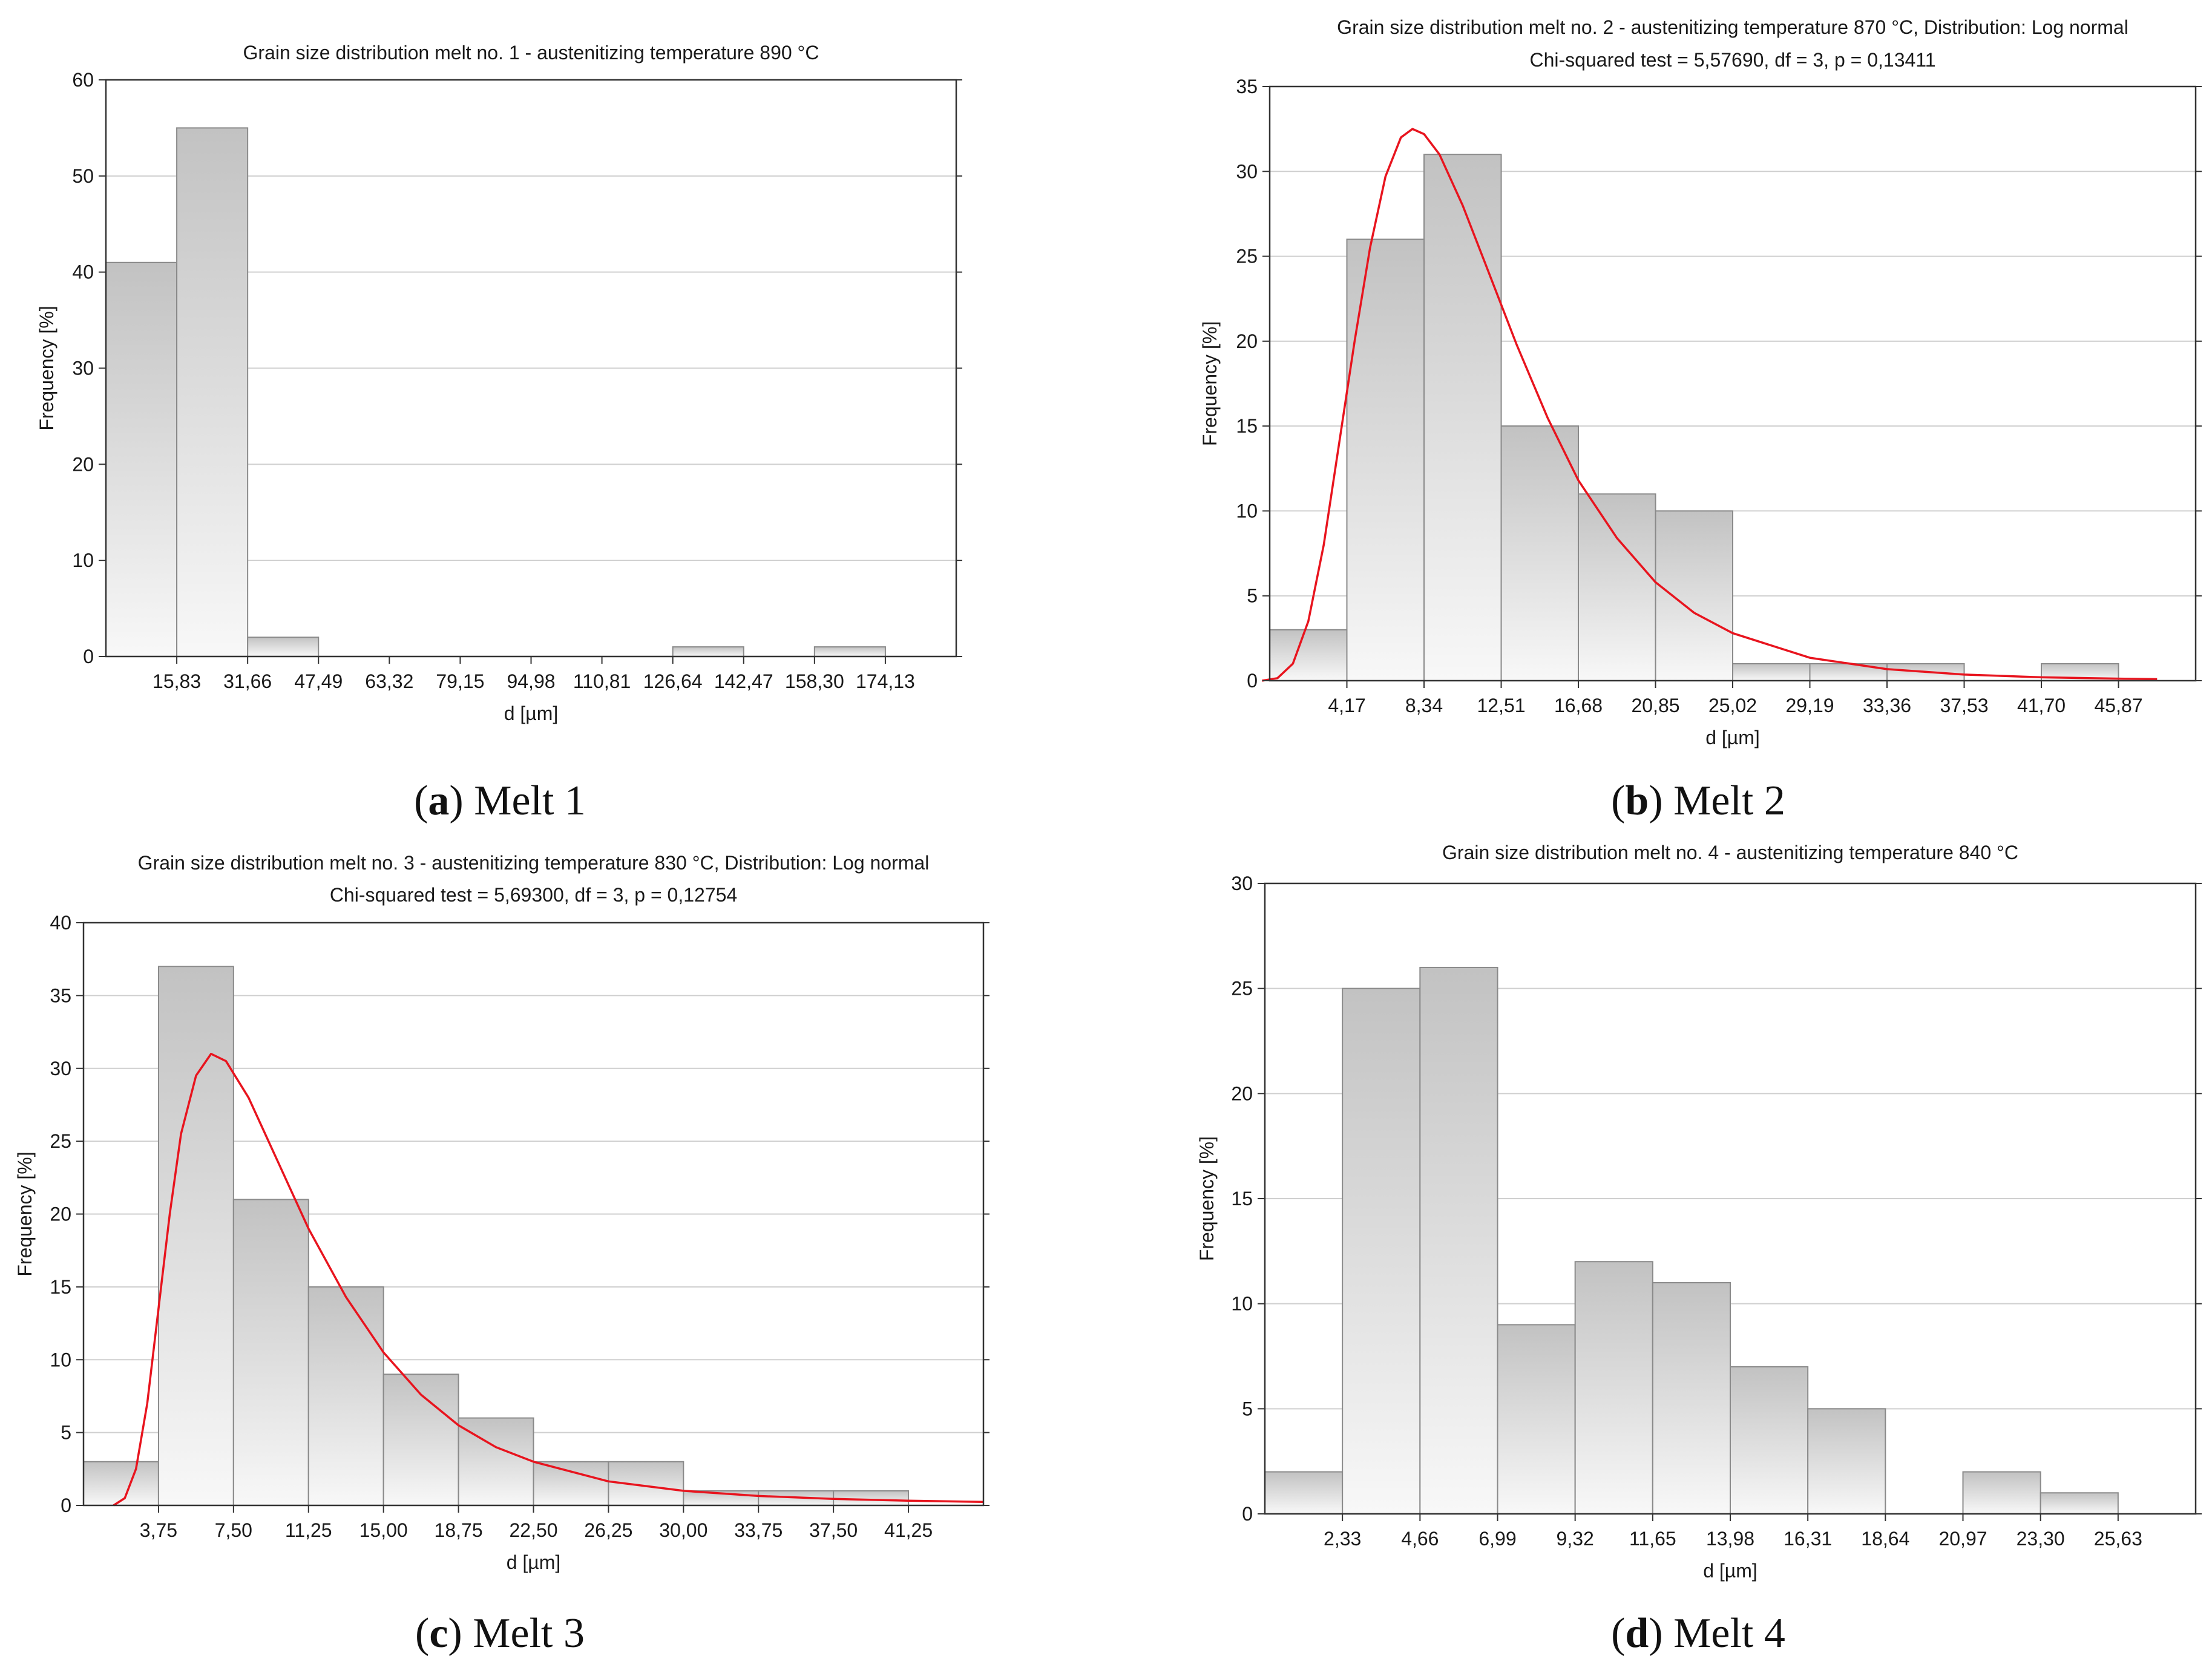 The height and width of the screenshot is (1673, 2212). Describe the element at coordinates (834, 1530) in the screenshot. I see `x-tick-label: 37,50` at that location.